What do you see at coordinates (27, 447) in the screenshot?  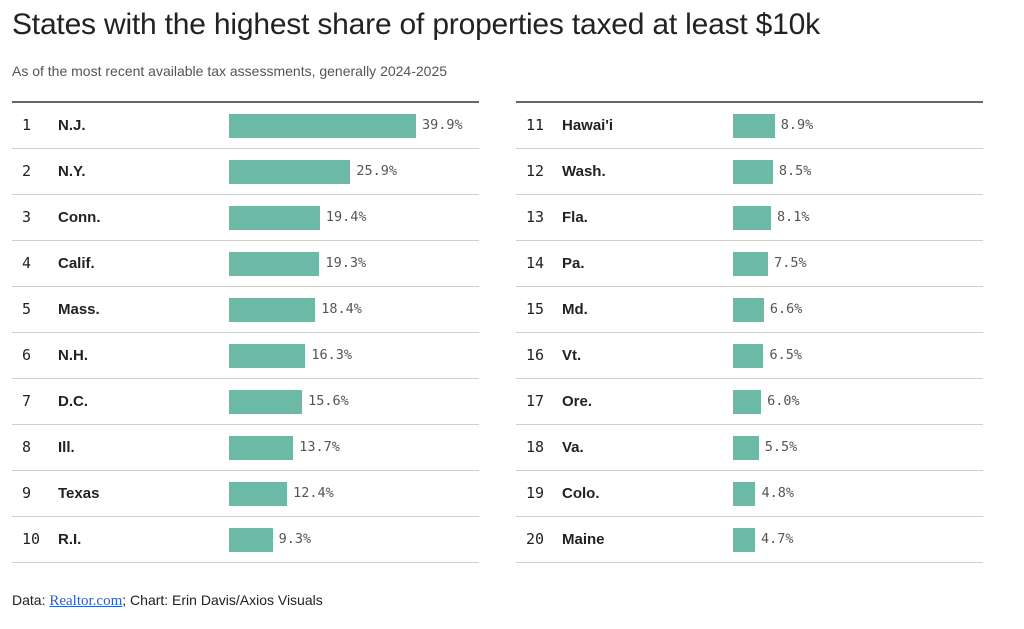 I see `rank-label: 8` at bounding box center [27, 447].